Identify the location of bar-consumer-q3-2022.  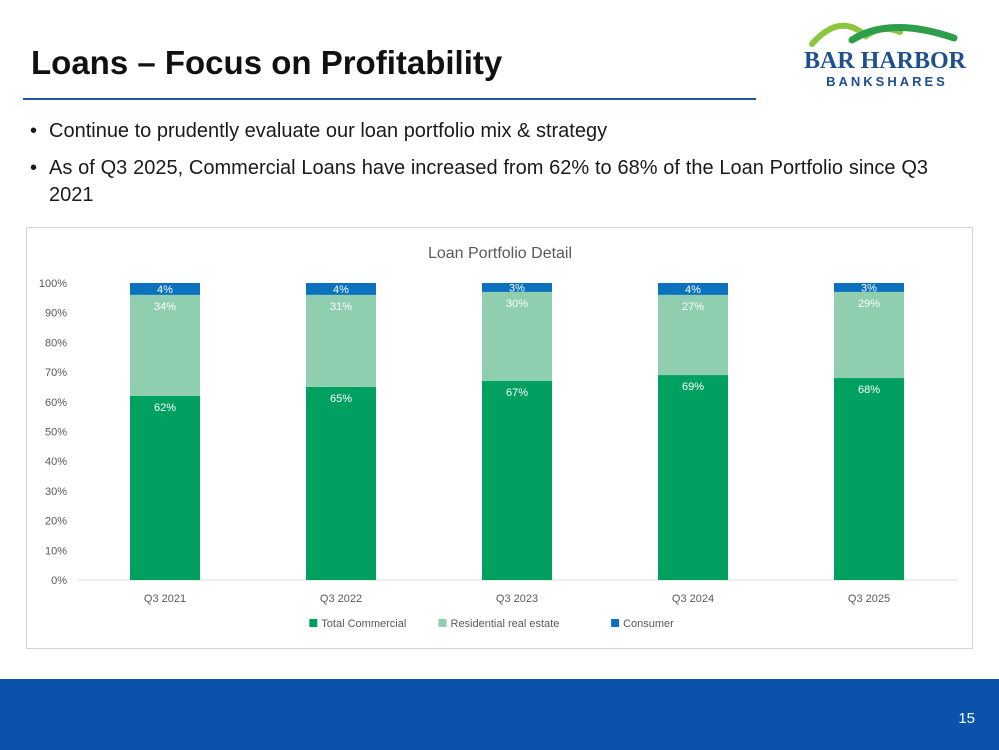
(341, 289).